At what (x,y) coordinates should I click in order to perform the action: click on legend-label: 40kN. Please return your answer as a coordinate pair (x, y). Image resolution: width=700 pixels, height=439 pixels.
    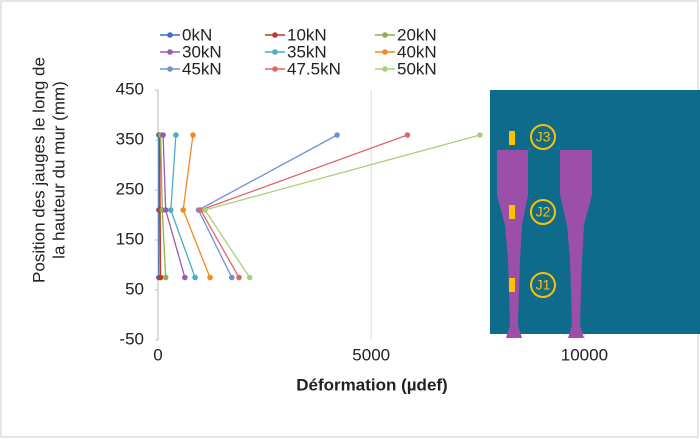
    Looking at the image, I should click on (417, 51).